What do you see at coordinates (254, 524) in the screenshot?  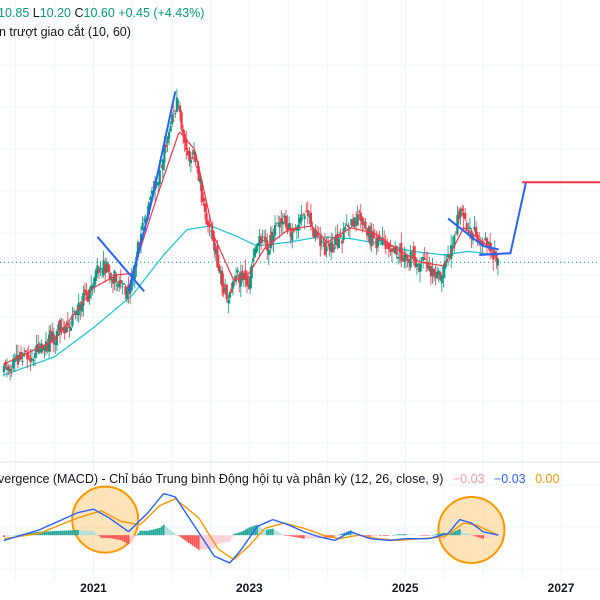 I see `macd-pane` at bounding box center [254, 524].